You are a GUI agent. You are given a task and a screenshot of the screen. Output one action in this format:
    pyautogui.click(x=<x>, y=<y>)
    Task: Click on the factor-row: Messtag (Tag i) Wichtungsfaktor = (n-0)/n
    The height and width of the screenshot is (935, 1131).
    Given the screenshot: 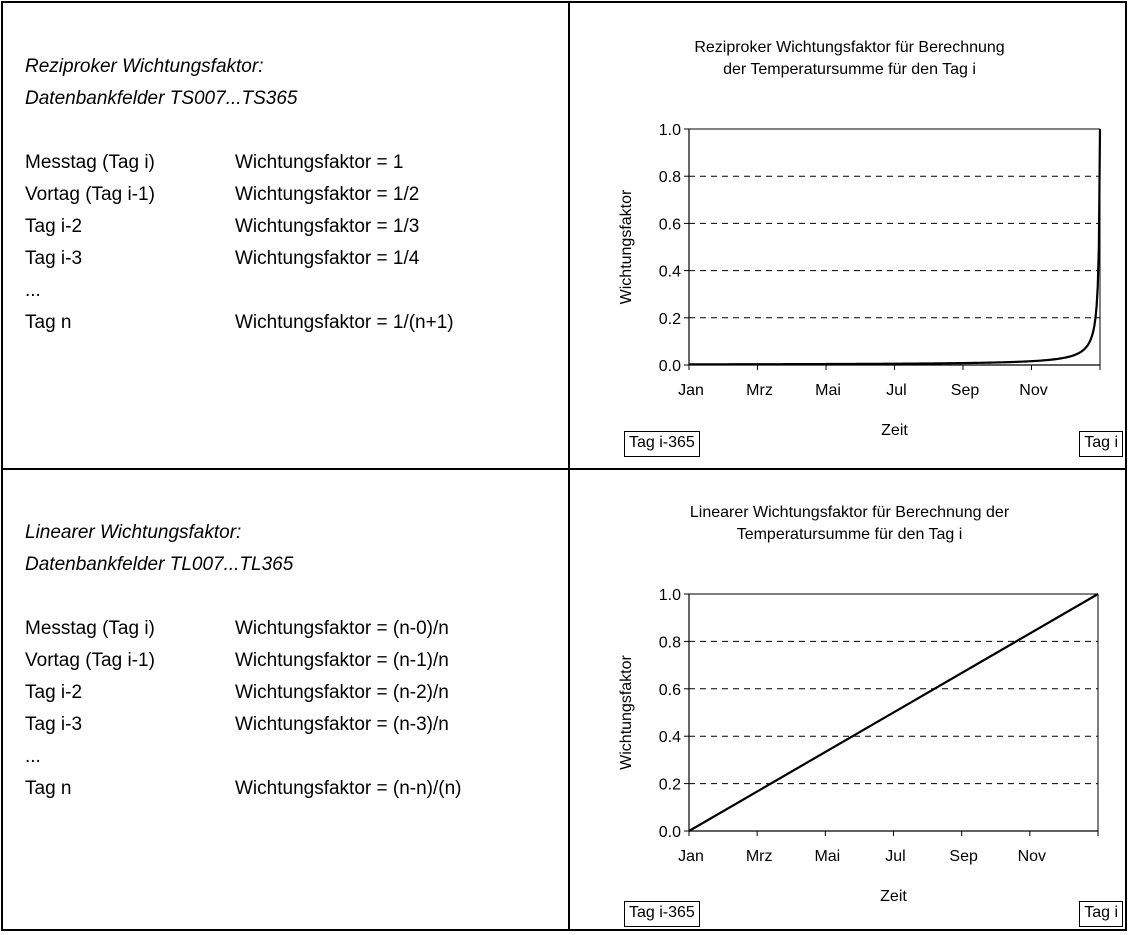 What is the action you would take?
    pyautogui.click(x=243, y=629)
    